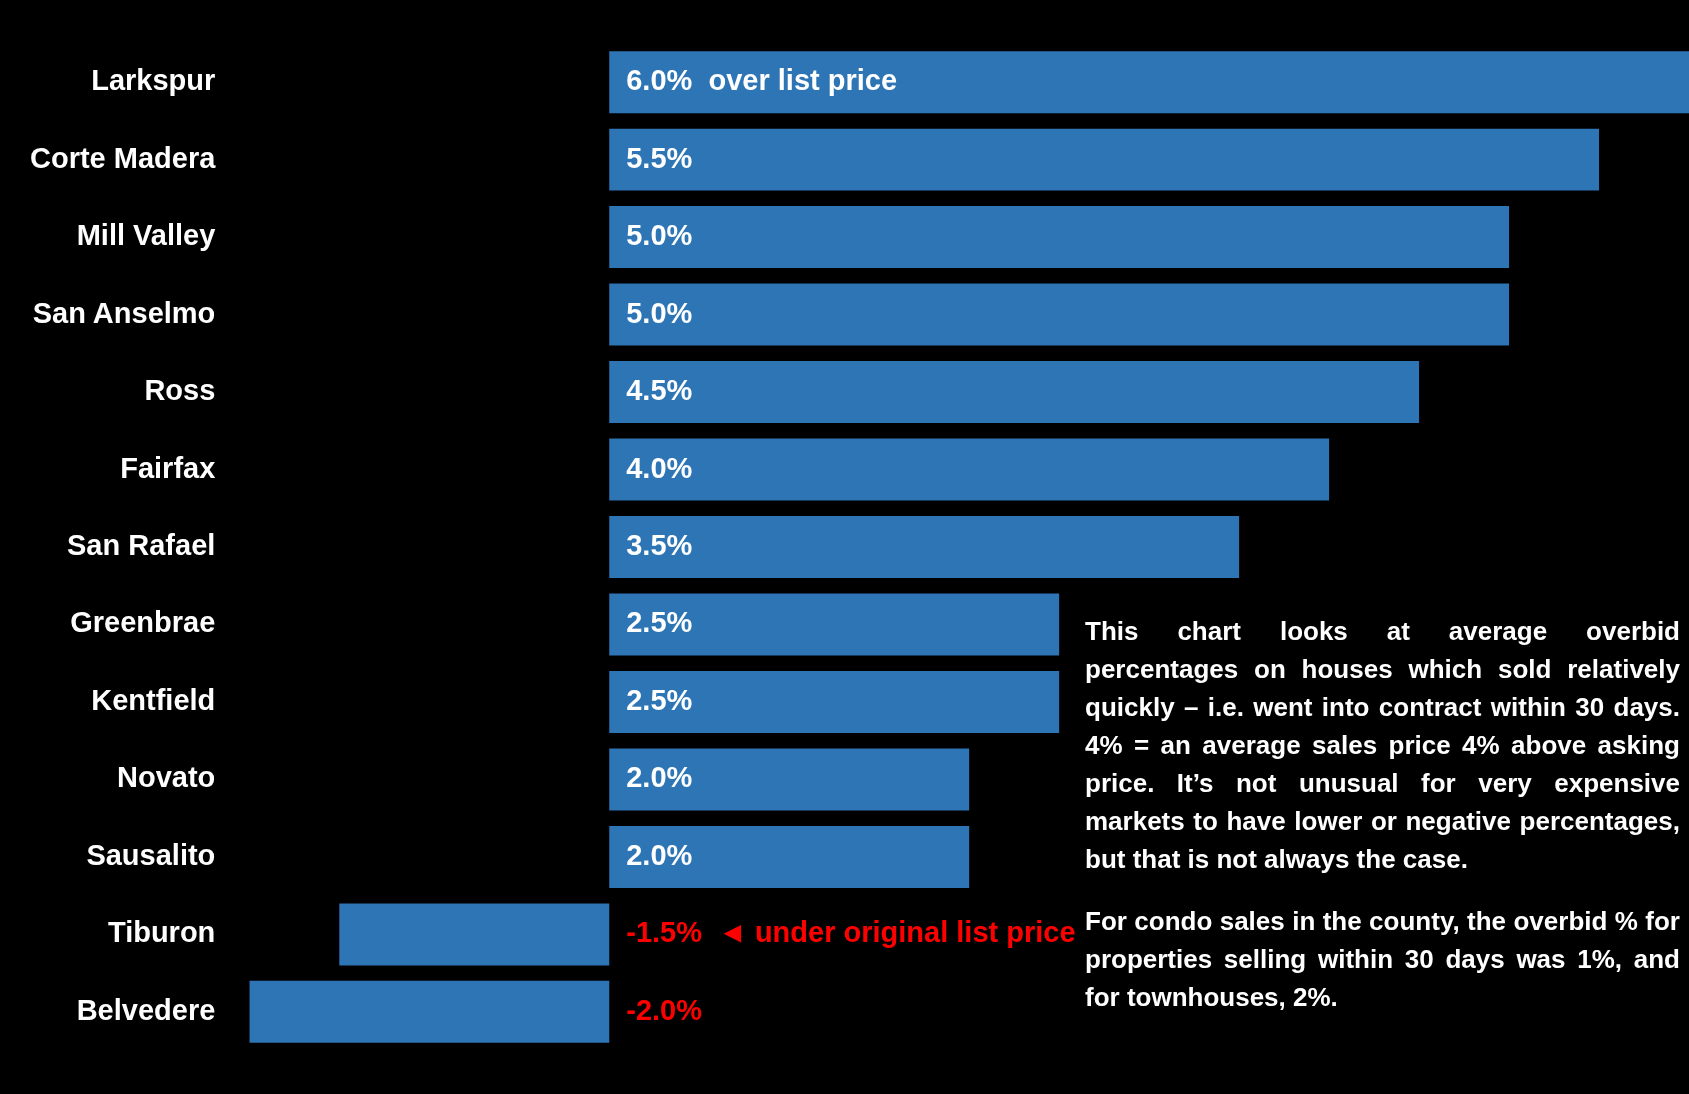  Describe the element at coordinates (762, 80) in the screenshot. I see `data-label: 6.0% over list price` at that location.